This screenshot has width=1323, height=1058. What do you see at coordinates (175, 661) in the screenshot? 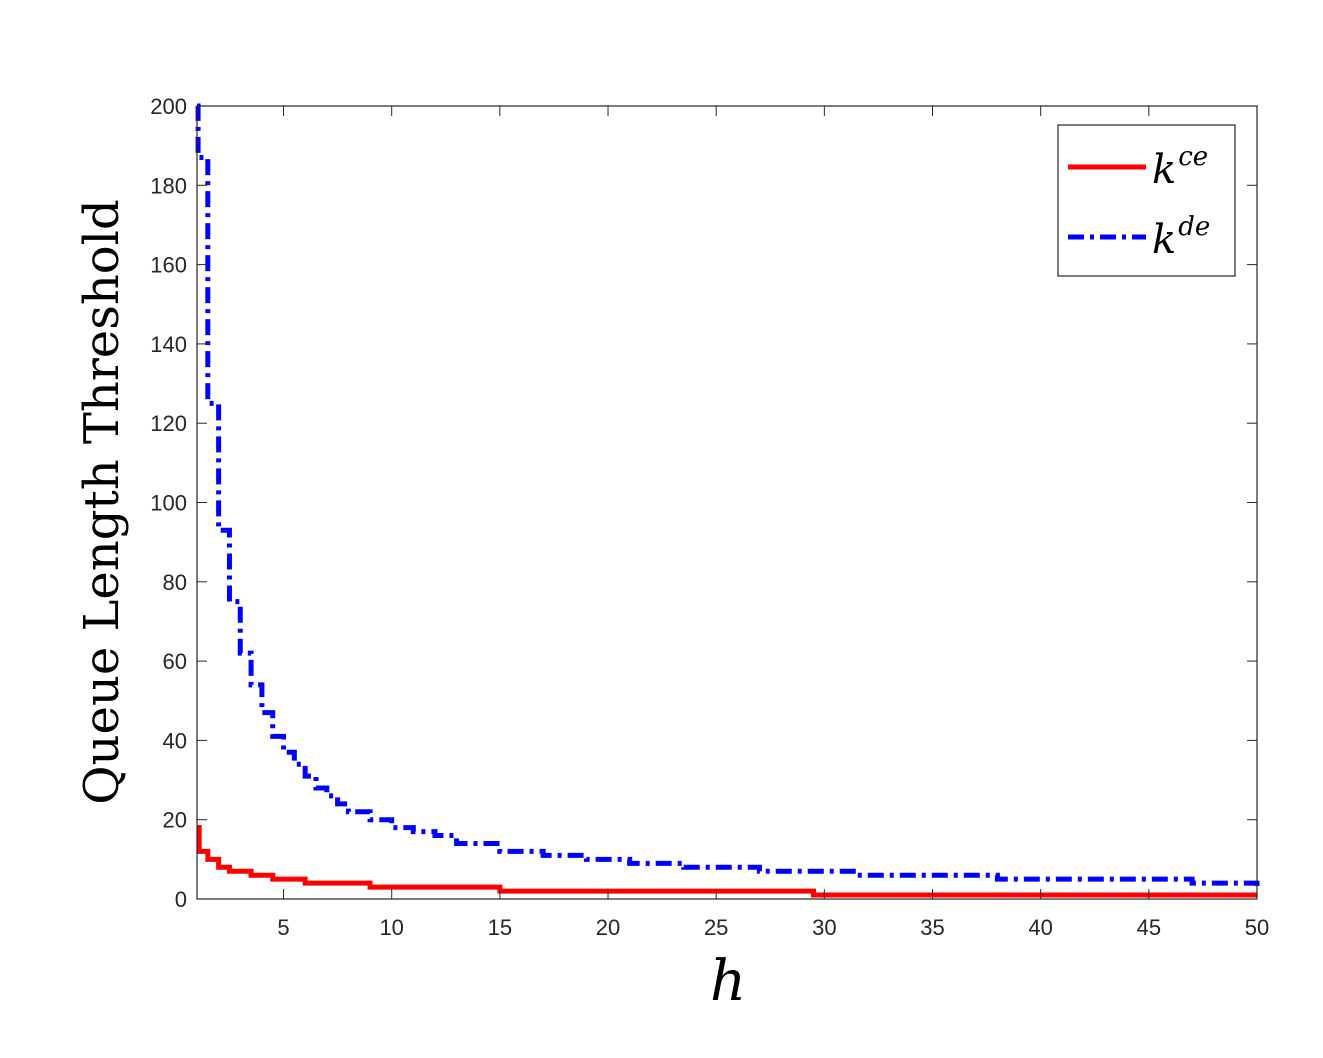
I see `y-tick-label: 60` at bounding box center [175, 661].